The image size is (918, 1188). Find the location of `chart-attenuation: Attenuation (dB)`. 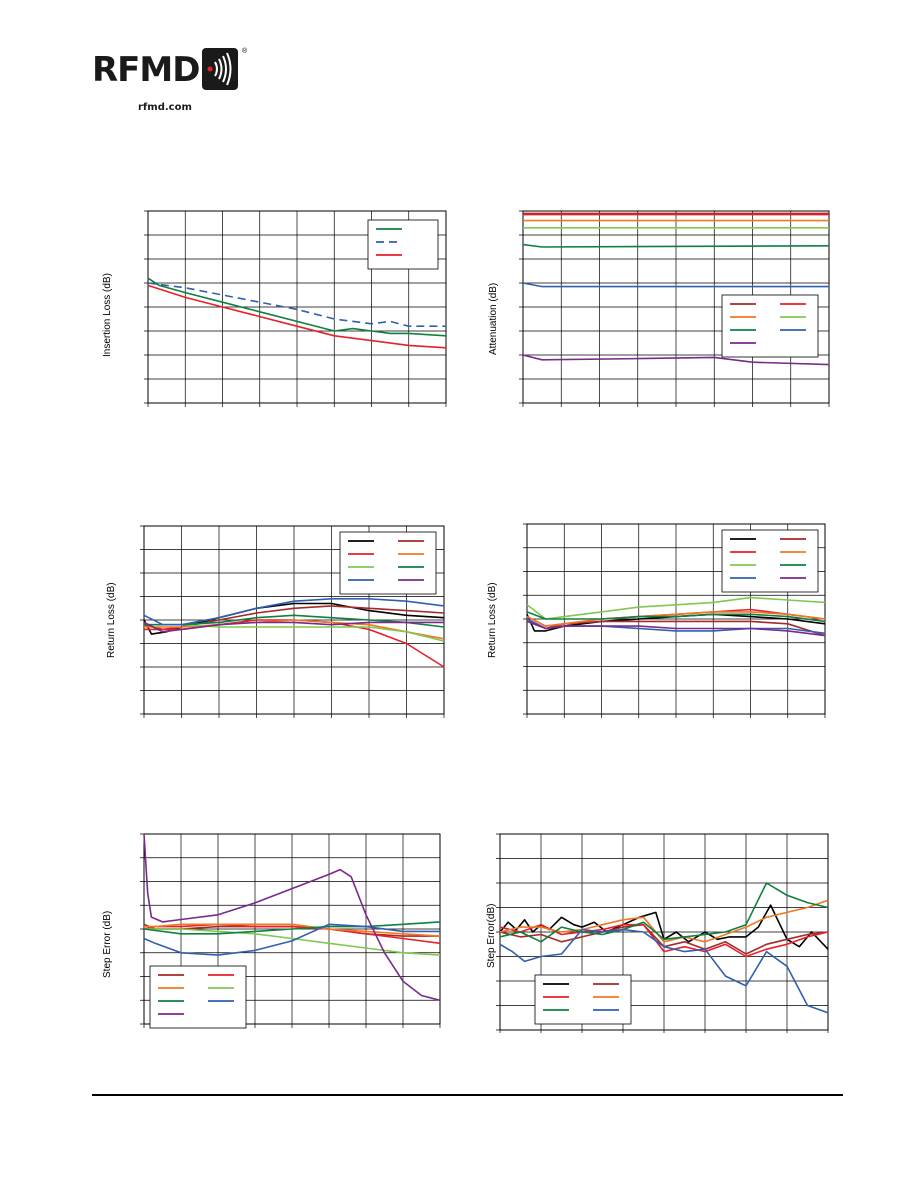

chart-attenuation: Attenuation (dB) is located at coordinates (660, 307).